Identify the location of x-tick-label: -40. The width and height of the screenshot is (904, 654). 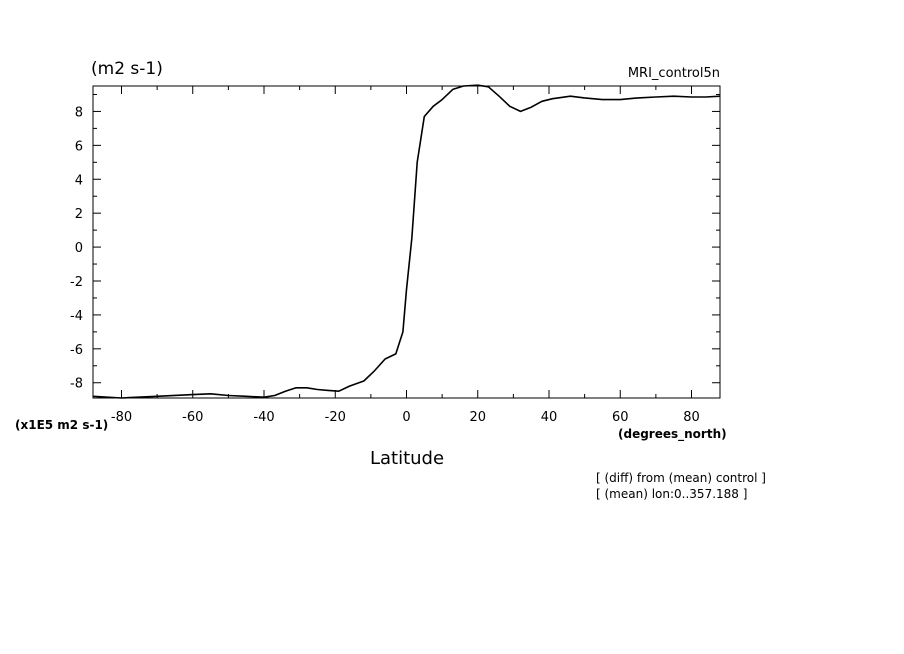
(263, 417).